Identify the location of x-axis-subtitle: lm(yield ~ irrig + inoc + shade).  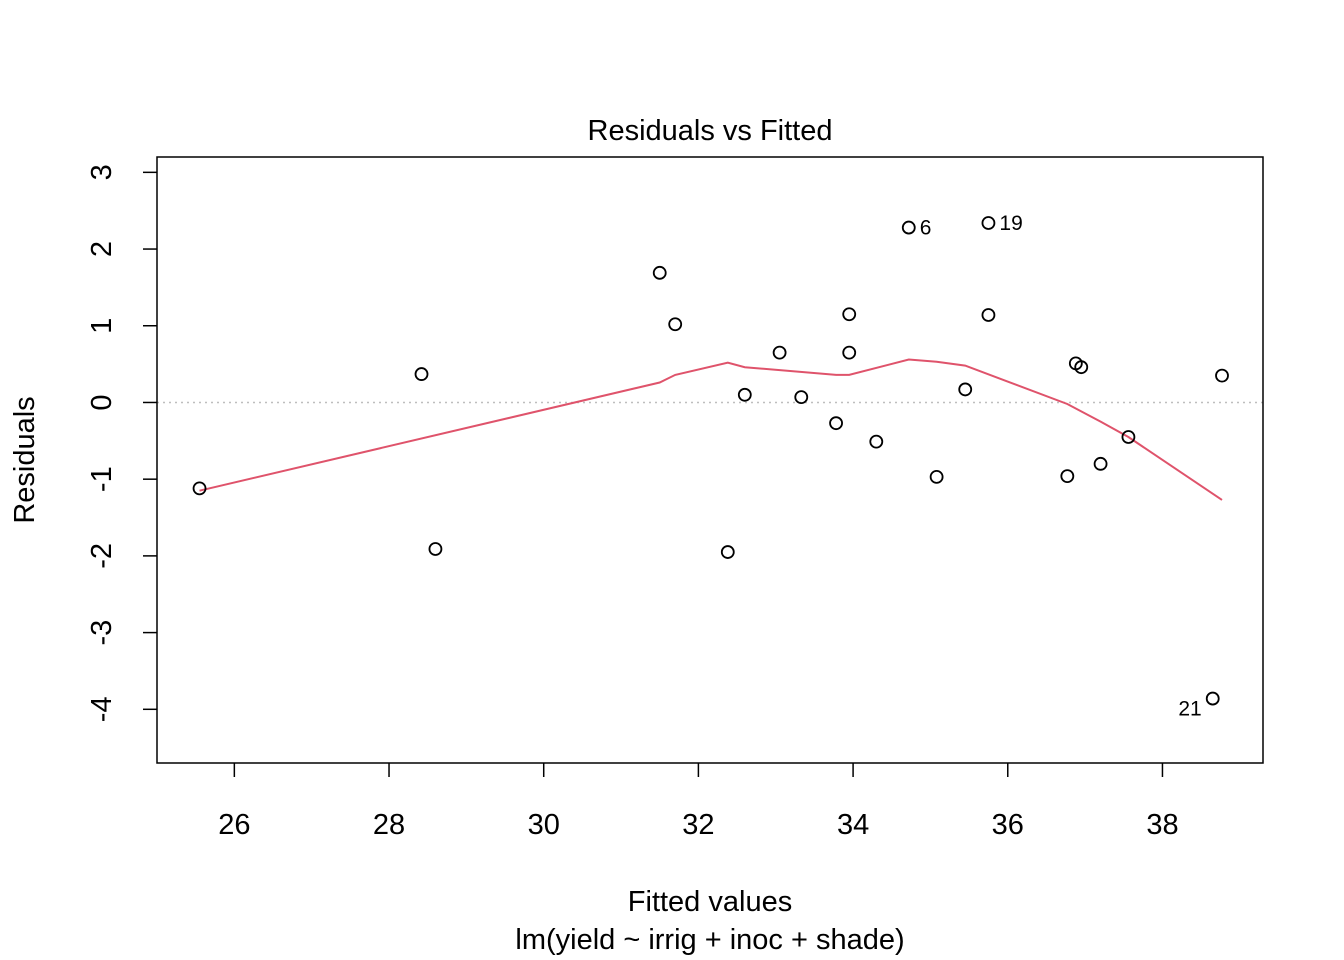
(709, 940).